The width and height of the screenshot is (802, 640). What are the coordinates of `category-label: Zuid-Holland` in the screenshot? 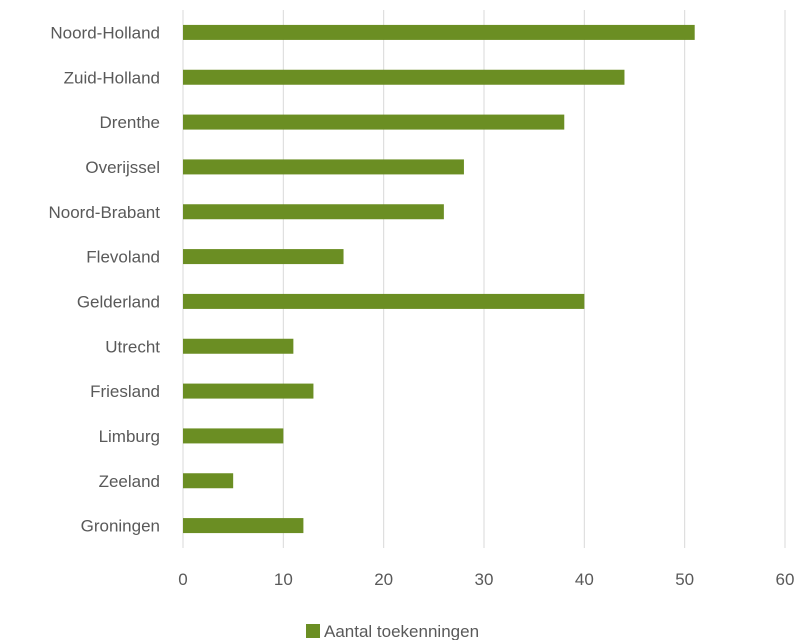 It's located at (112, 77).